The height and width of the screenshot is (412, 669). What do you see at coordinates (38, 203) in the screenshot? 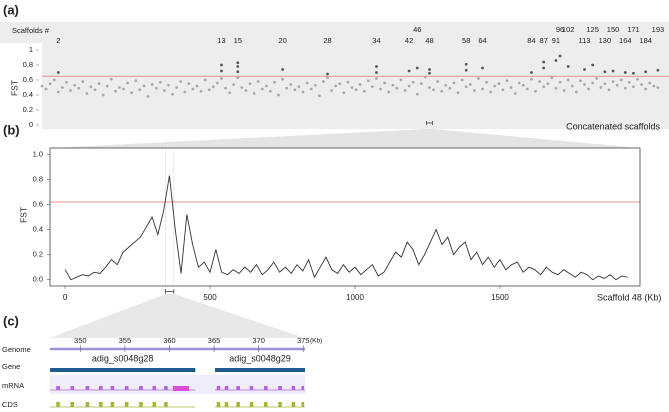
I see `y-tick-label: 0.6` at bounding box center [38, 203].